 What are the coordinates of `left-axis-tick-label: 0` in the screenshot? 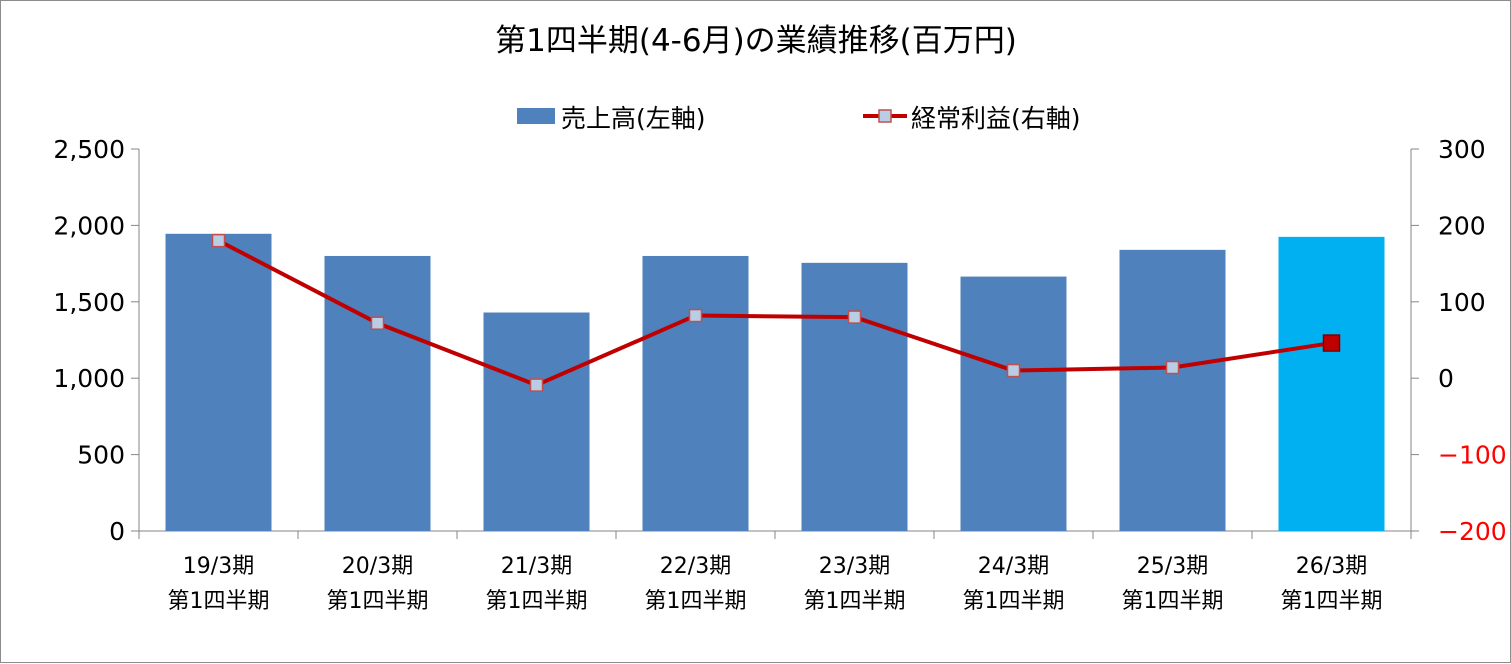 It's located at (117, 531).